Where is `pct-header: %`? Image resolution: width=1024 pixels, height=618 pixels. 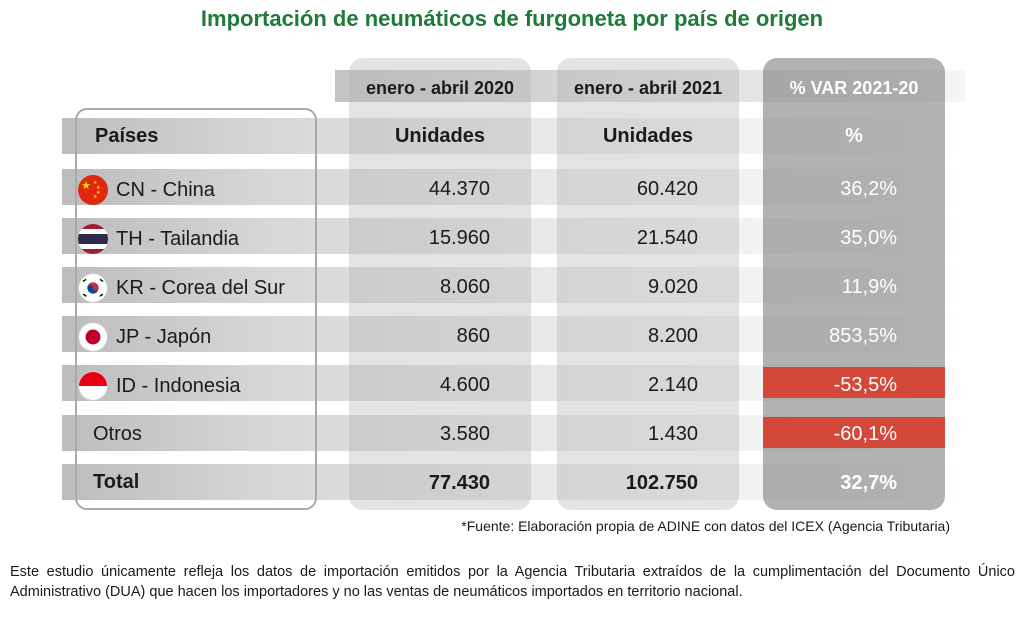 pct-header: % is located at coordinates (854, 136).